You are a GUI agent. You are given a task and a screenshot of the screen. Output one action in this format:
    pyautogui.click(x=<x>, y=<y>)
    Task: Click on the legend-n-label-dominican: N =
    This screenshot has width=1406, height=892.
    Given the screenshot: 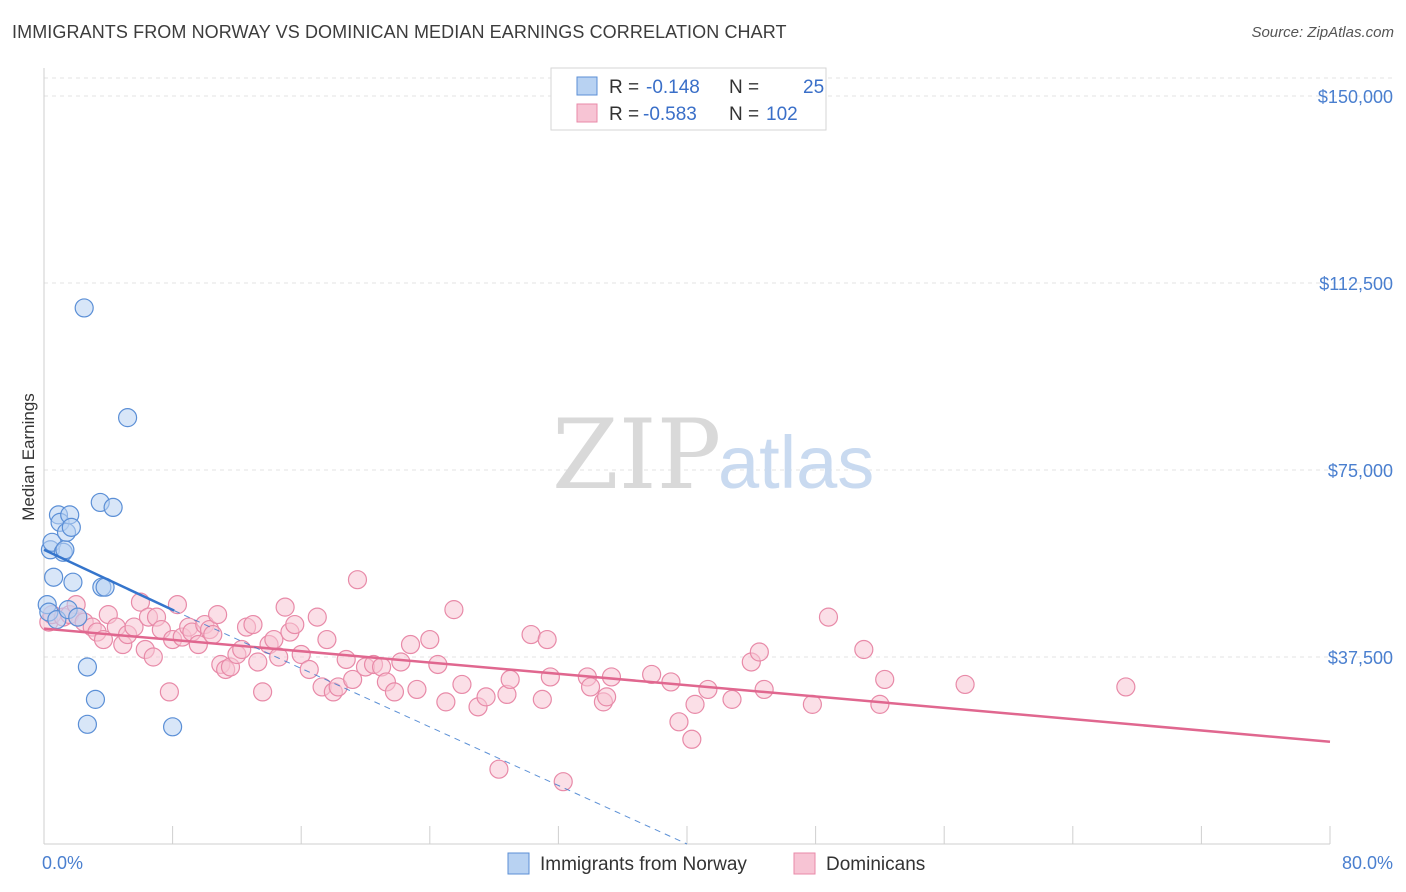 What is the action you would take?
    pyautogui.click(x=744, y=114)
    